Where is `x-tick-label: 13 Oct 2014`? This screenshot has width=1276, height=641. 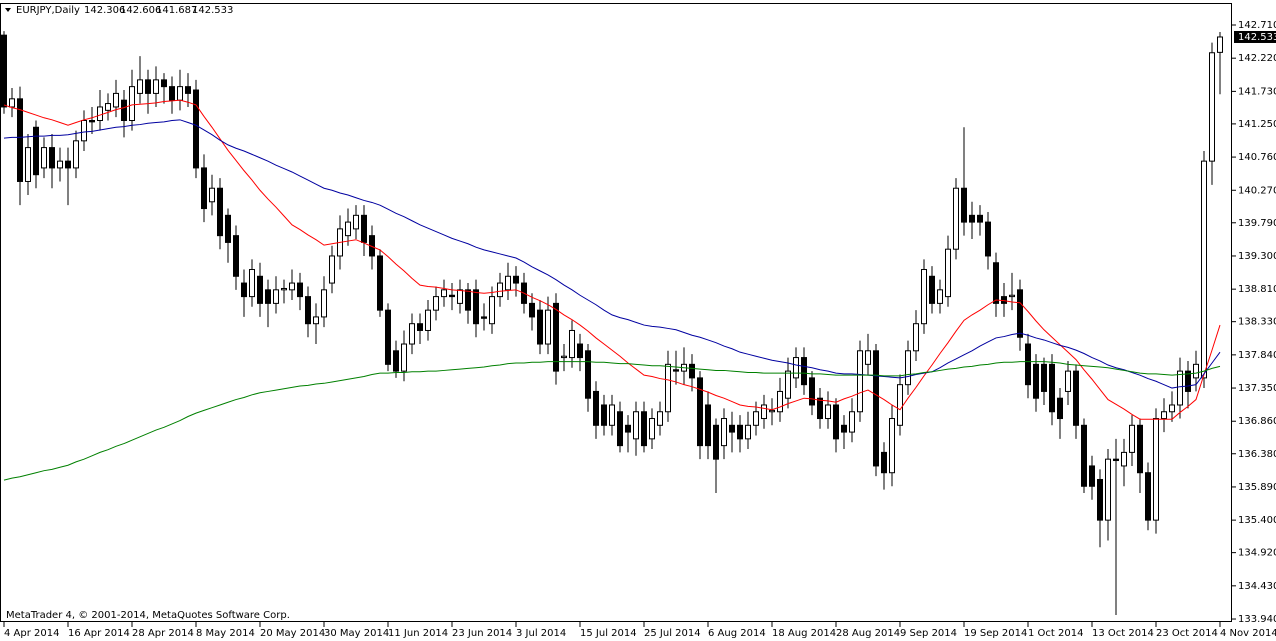
x-tick-label: 13 Oct 2014 is located at coordinates (1123, 633).